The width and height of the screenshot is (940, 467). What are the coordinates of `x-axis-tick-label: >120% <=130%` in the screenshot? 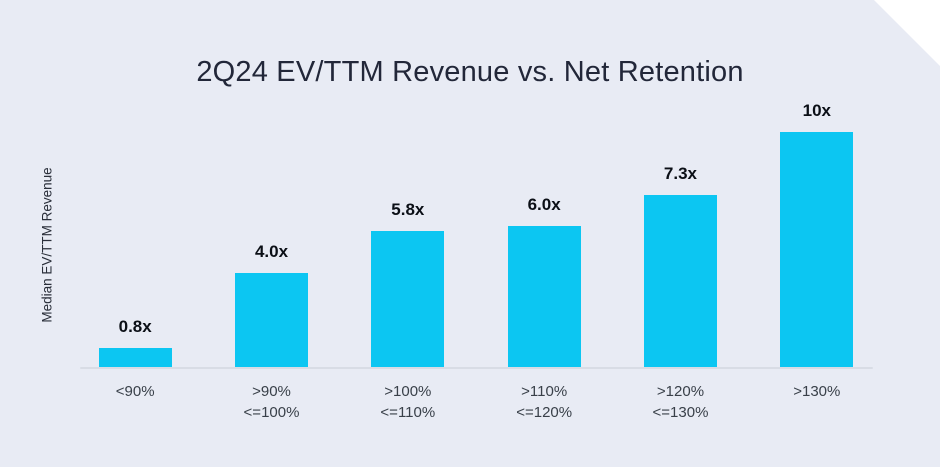 It's located at (680, 402).